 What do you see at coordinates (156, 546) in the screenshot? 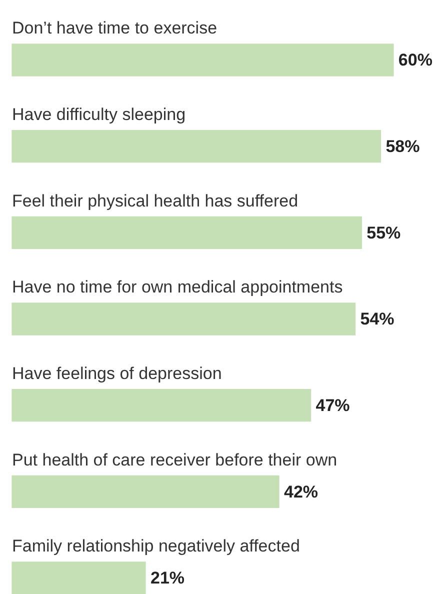
I see `y-tick-label: Family relationship negatively affected` at bounding box center [156, 546].